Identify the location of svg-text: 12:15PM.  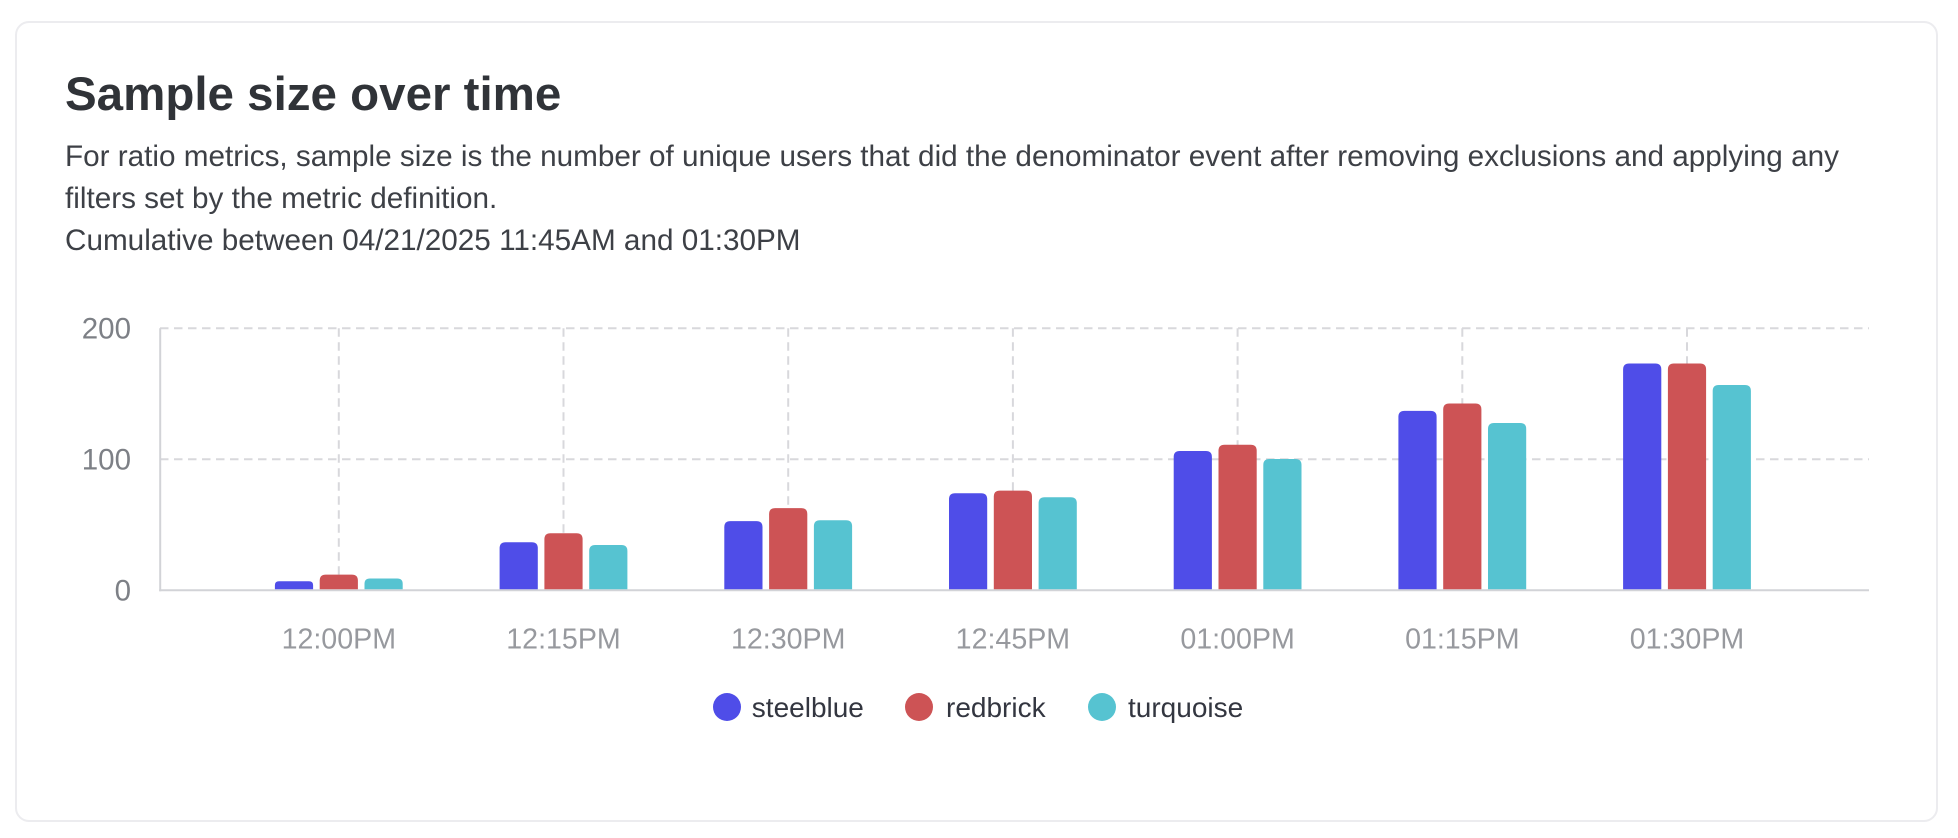
(563, 640).